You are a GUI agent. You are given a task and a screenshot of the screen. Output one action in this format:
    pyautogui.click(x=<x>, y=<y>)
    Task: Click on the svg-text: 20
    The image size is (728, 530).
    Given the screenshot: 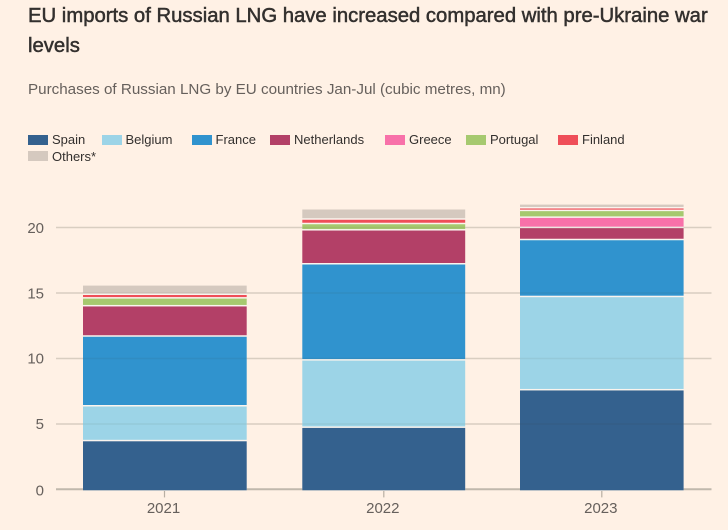 What is the action you would take?
    pyautogui.click(x=35, y=228)
    